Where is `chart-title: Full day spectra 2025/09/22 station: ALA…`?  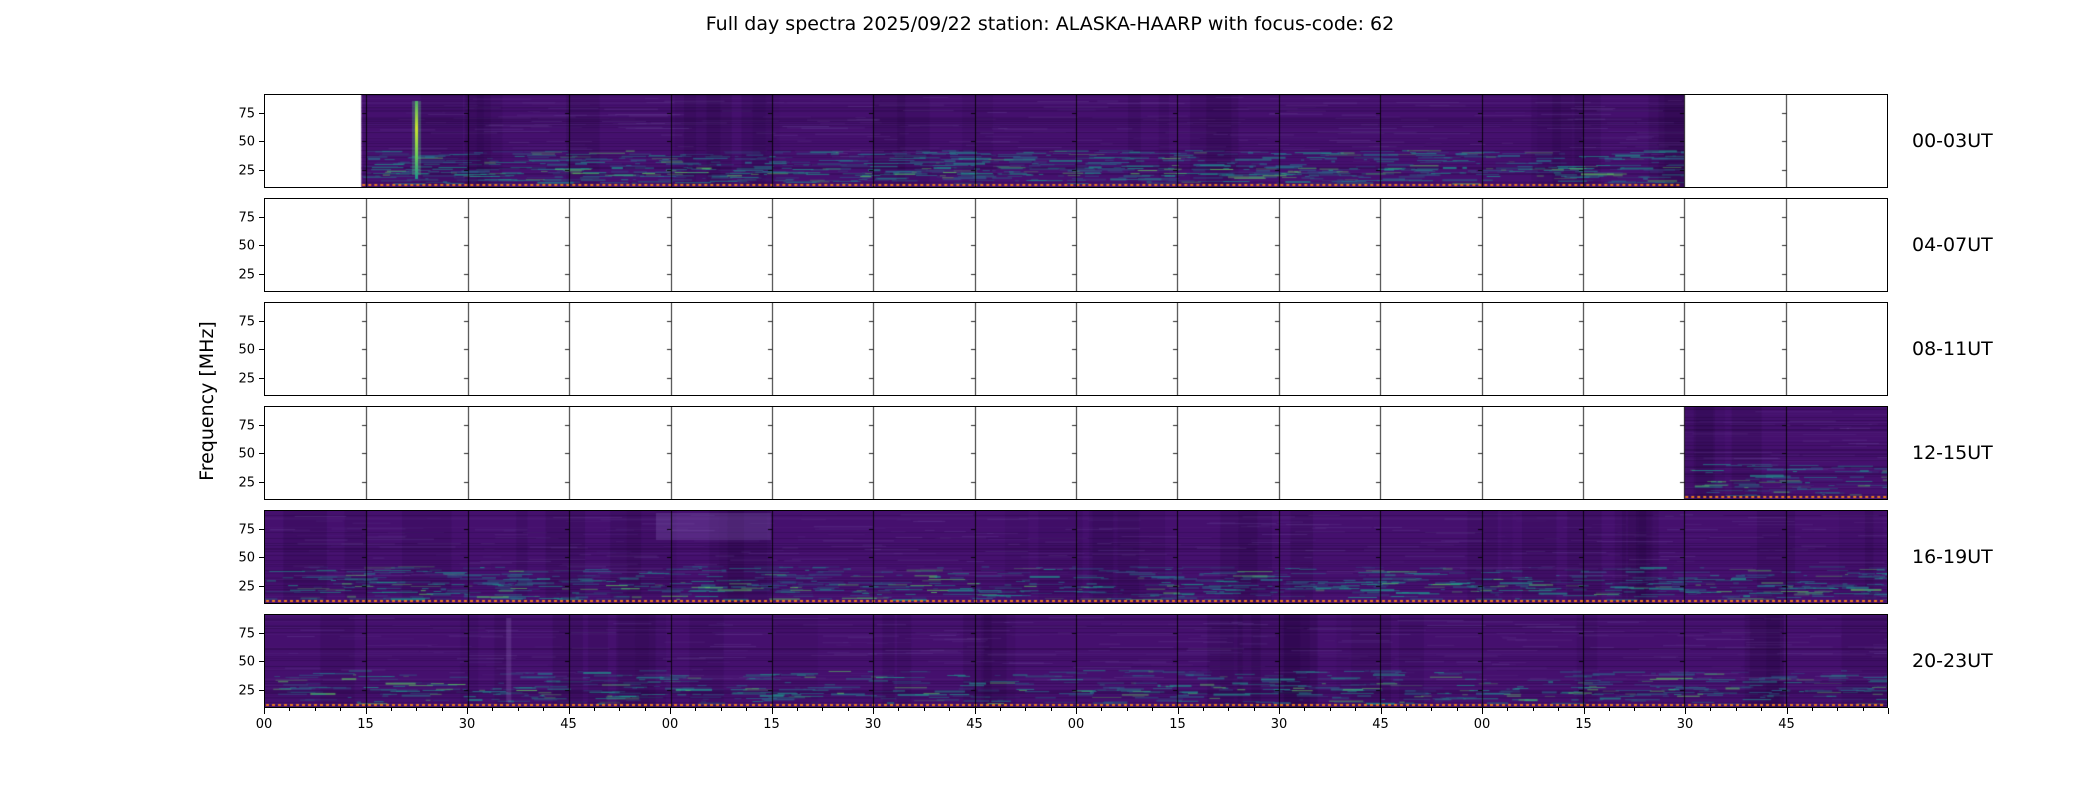 chart-title: Full day spectra 2025/09/22 station: ALA… is located at coordinates (1050, 24).